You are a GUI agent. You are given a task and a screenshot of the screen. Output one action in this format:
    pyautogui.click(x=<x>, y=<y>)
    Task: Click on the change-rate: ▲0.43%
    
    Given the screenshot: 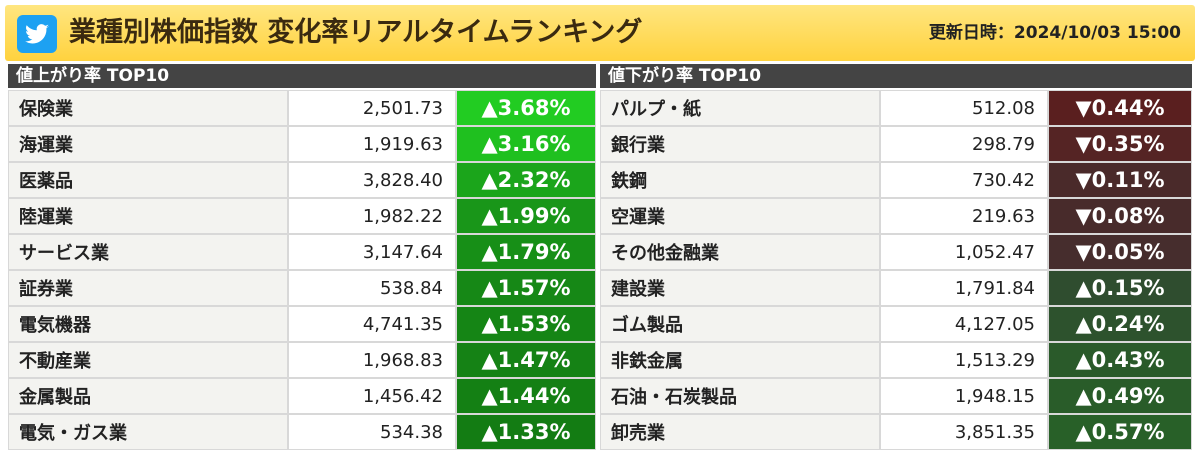 What is the action you would take?
    pyautogui.click(x=1120, y=360)
    